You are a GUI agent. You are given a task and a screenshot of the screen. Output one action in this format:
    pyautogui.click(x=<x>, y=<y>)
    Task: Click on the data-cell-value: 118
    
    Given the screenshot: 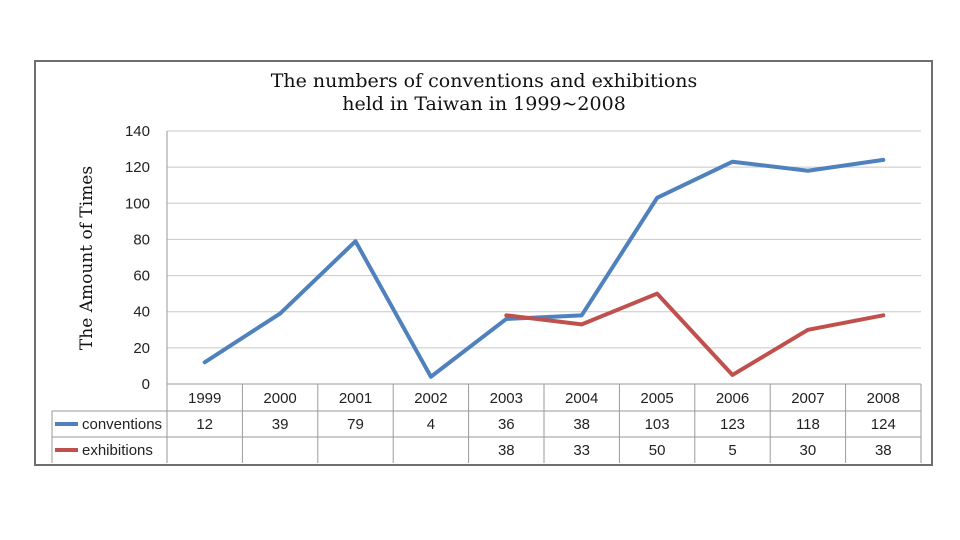 What is the action you would take?
    pyautogui.click(x=808, y=424)
    